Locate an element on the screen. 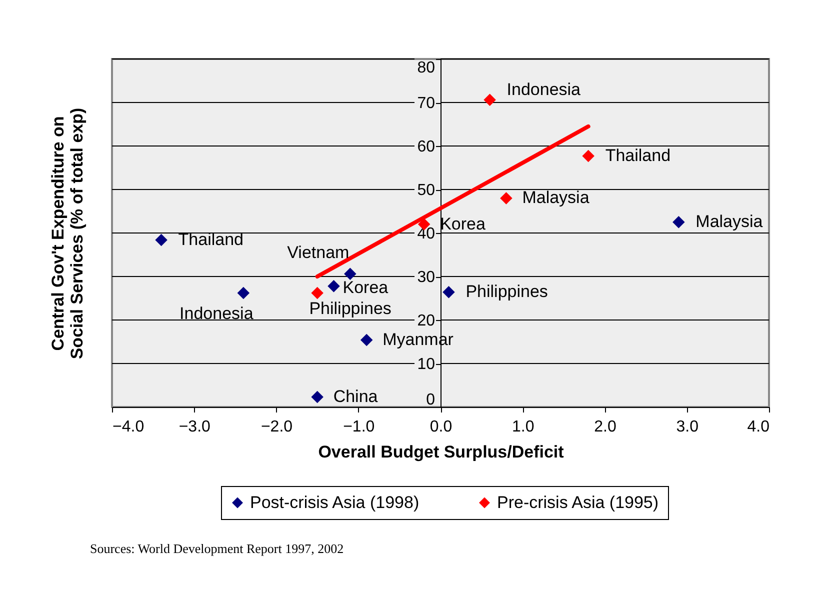 This screenshot has height=593, width=814. y-tick-label: 80 is located at coordinates (426, 68).